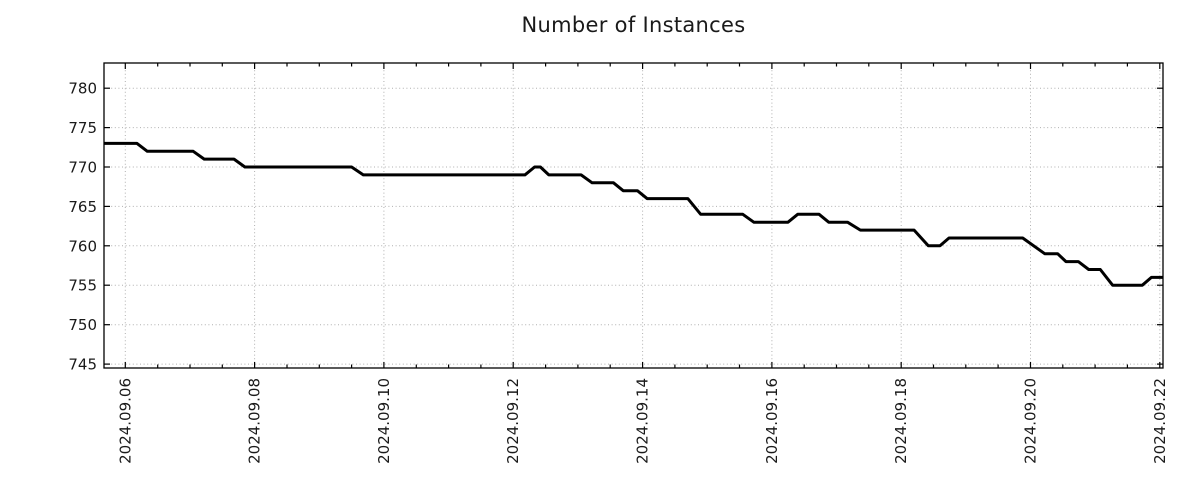 This screenshot has height=500, width=1200. Describe the element at coordinates (384, 421) in the screenshot. I see `x-tick-label: 2024.09.10` at that location.